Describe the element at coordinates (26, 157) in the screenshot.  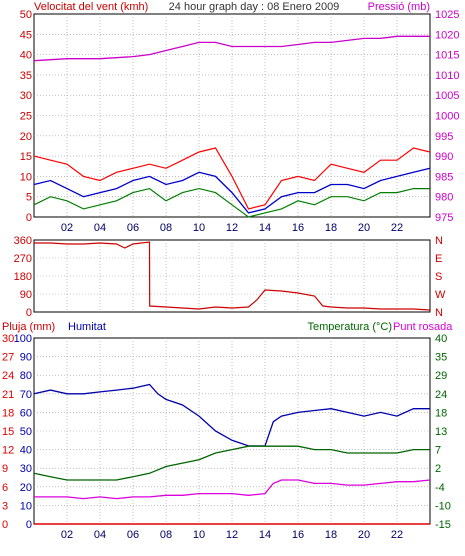
I see `y-tick-label: 15` at that location.